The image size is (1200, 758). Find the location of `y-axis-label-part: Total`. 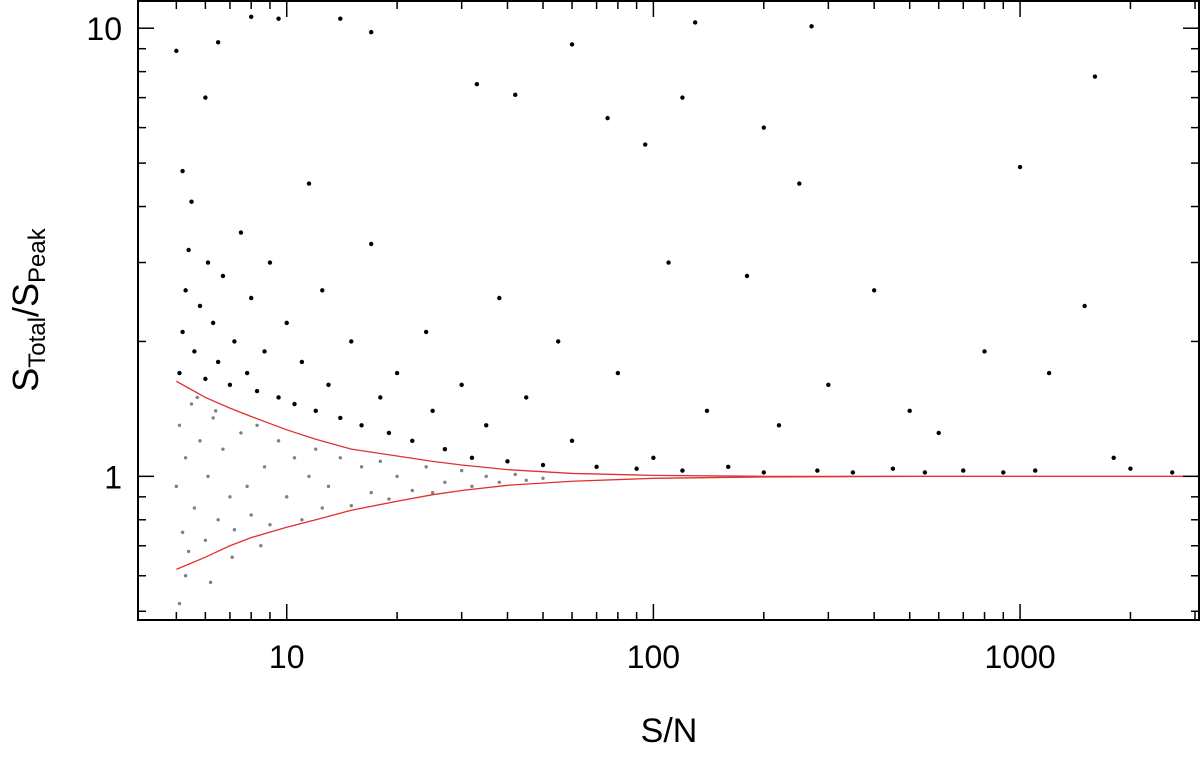

y-axis-label-part: Total is located at coordinates (37, 342).